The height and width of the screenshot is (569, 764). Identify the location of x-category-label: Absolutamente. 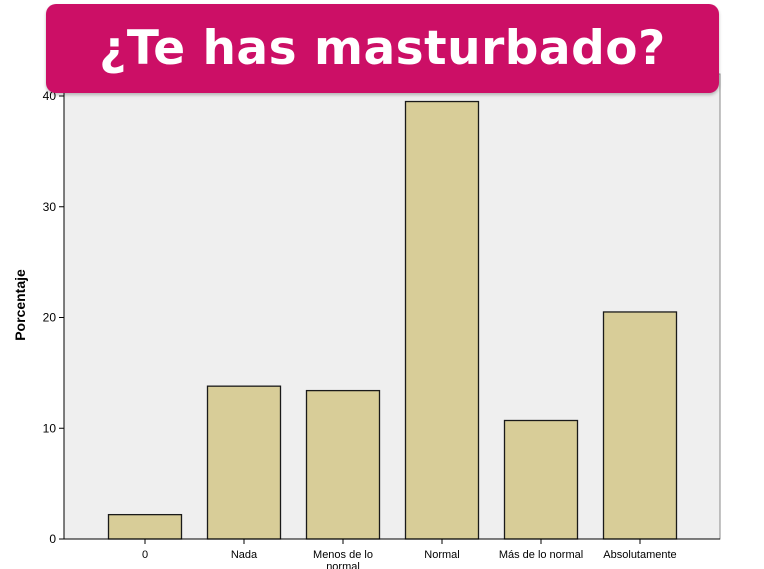
(639, 555).